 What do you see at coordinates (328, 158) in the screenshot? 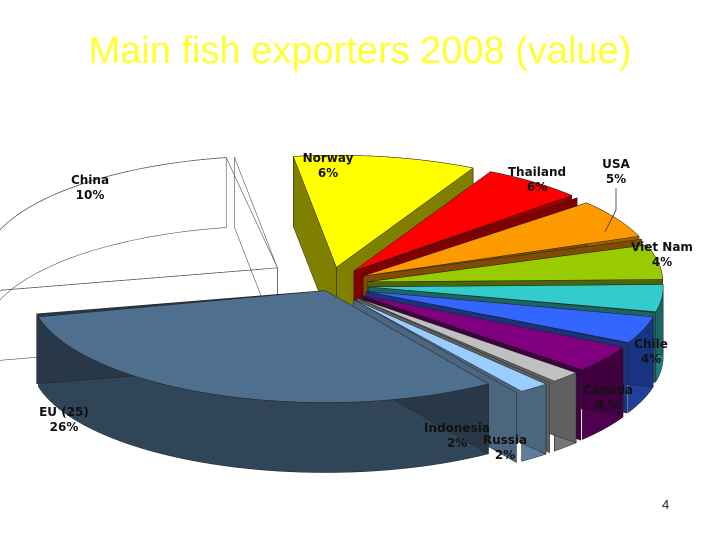
I see `label-name-norway: Norway` at bounding box center [328, 158].